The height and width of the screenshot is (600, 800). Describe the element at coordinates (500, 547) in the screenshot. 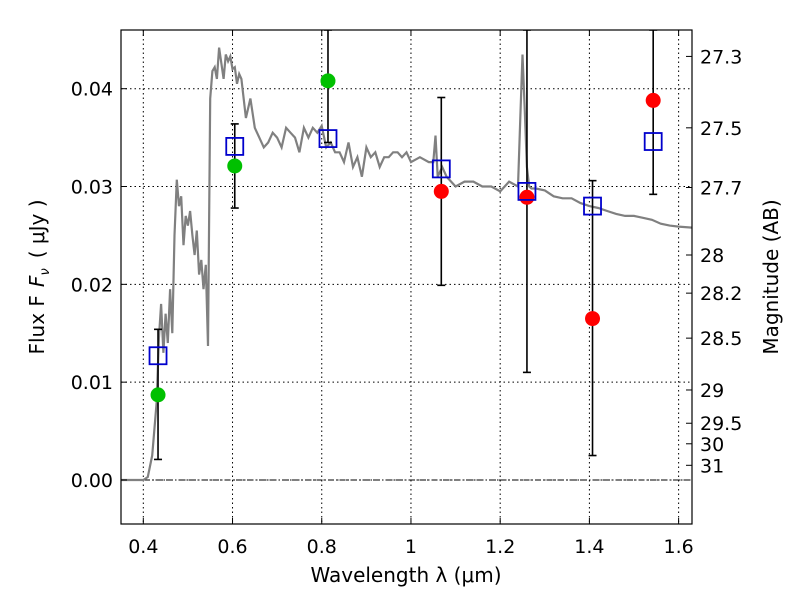

I see `x-tick-label: 1.2` at that location.